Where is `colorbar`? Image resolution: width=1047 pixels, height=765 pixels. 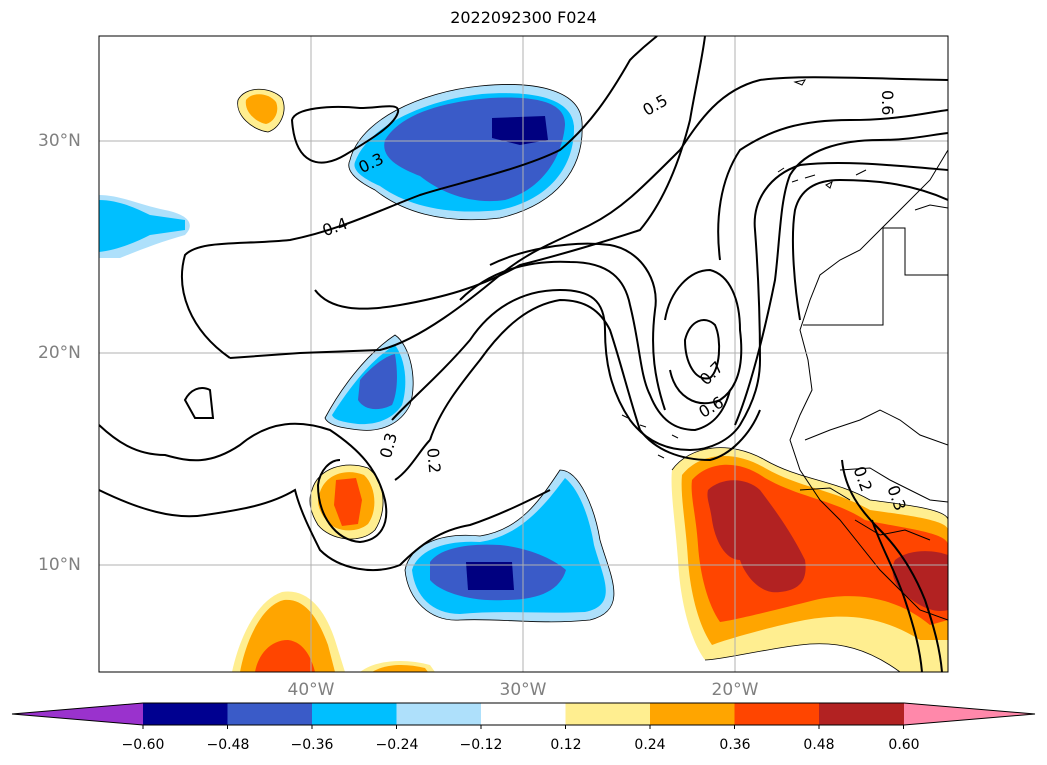 colorbar is located at coordinates (523, 715).